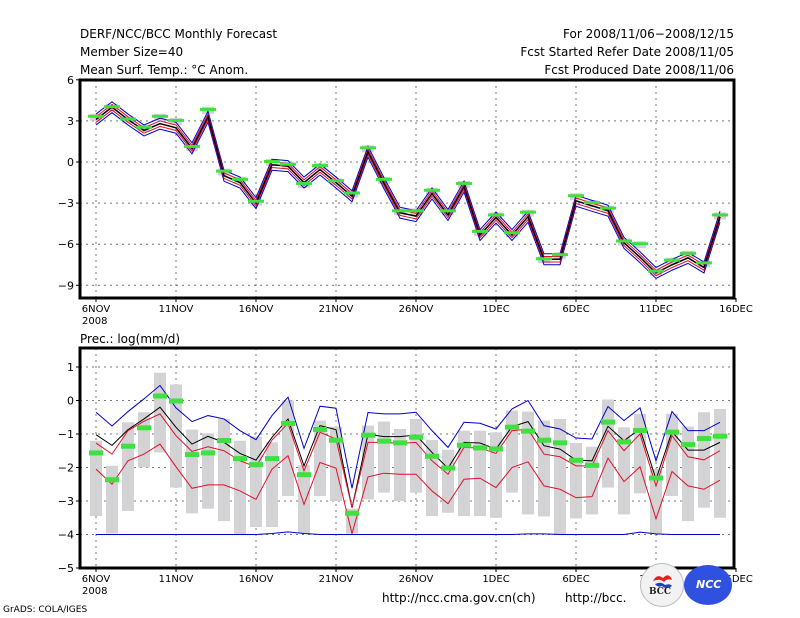  What do you see at coordinates (66, 568) in the screenshot?
I see `y-tick-label: −5` at bounding box center [66, 568].